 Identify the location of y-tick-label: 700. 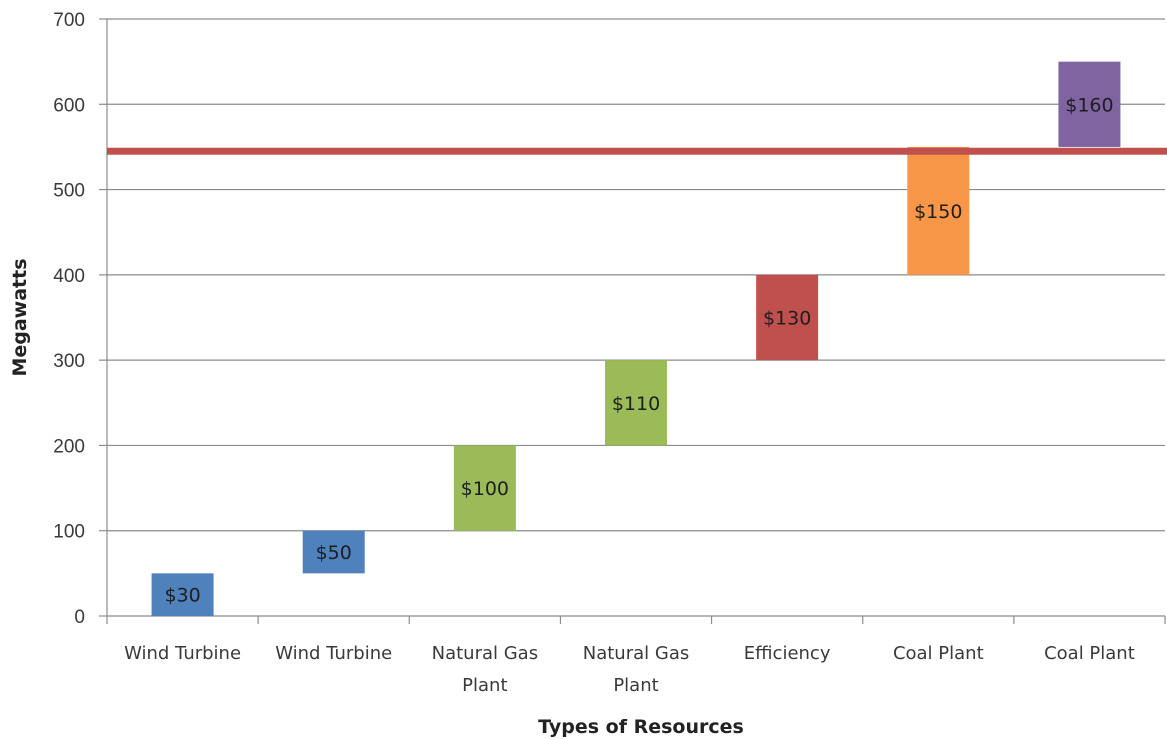
(69, 20).